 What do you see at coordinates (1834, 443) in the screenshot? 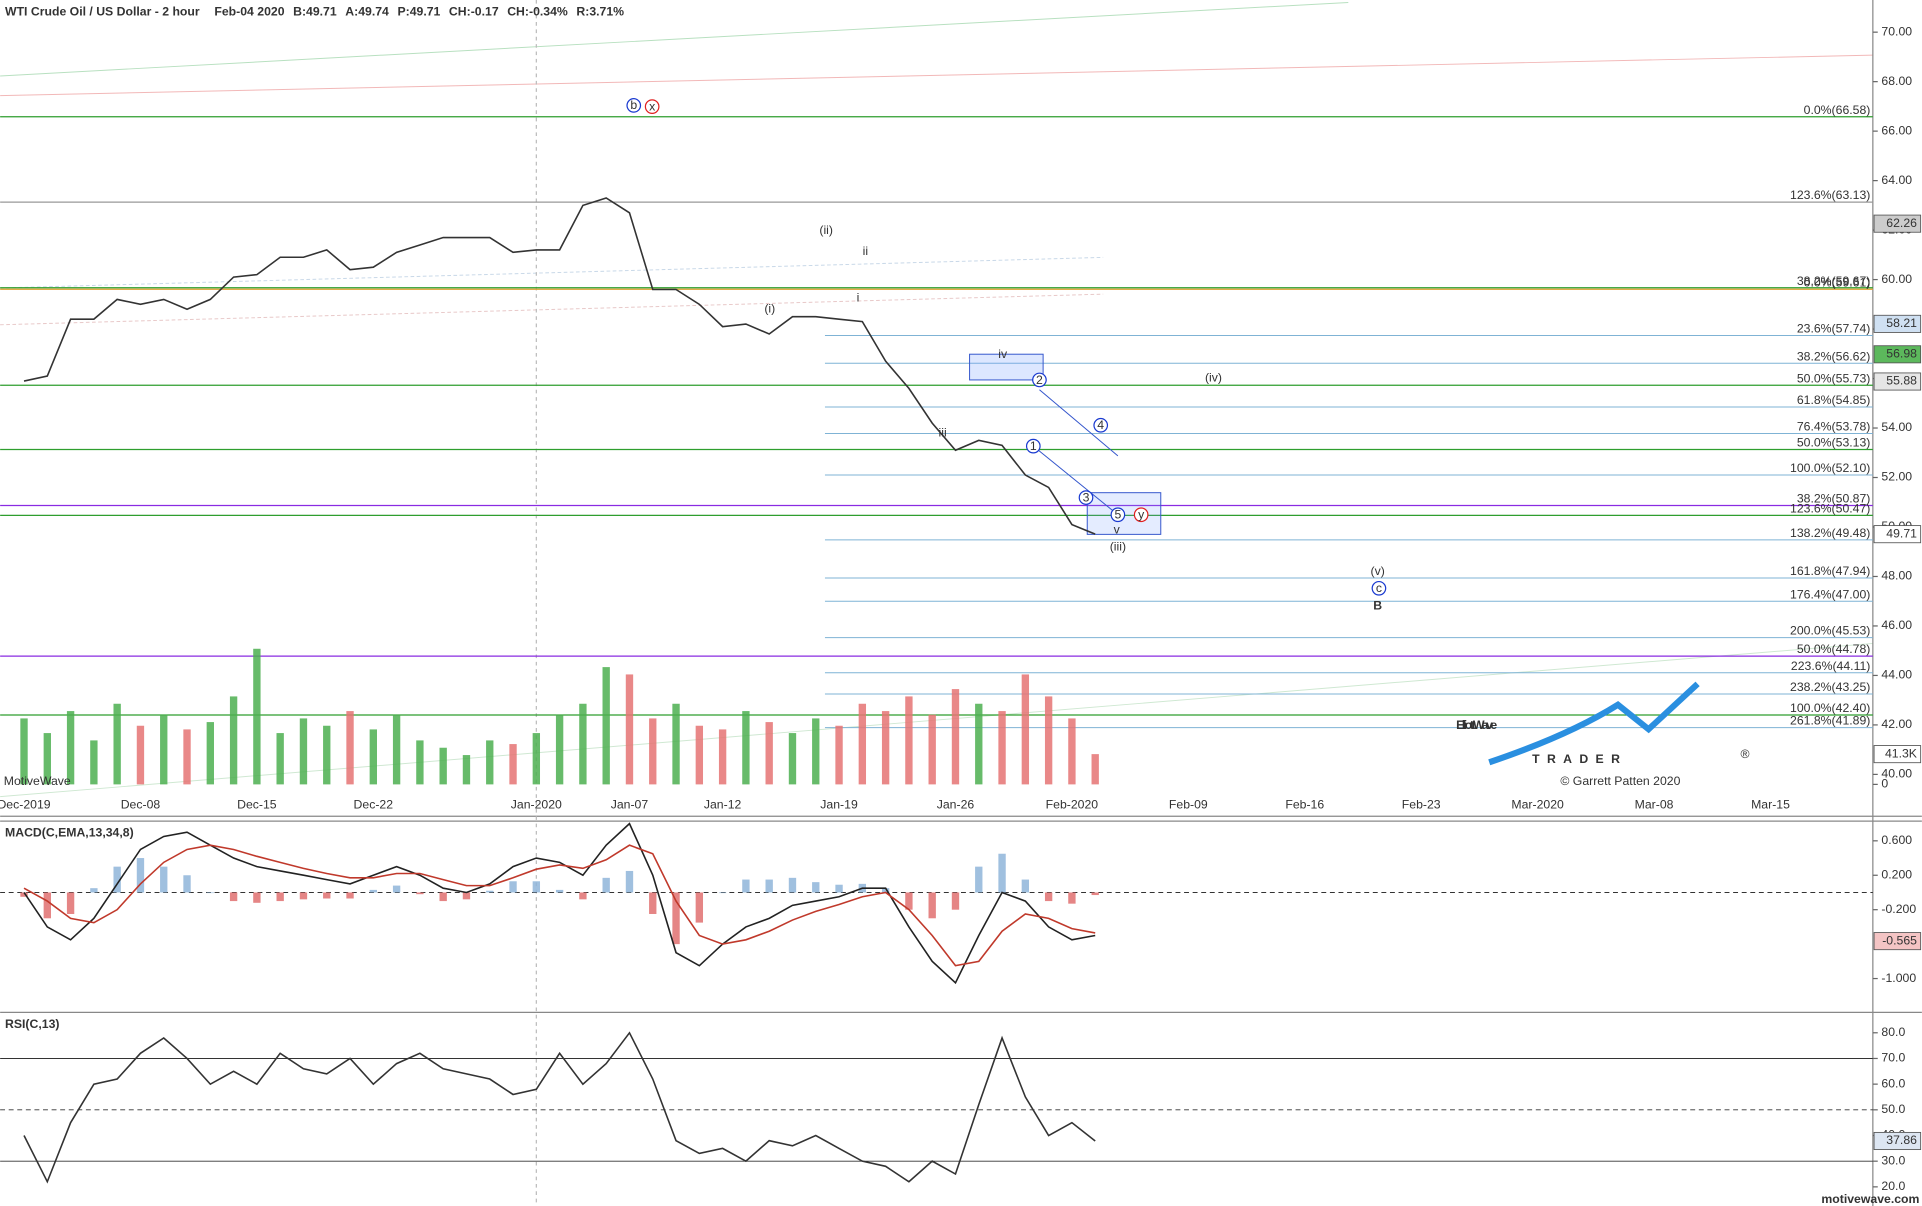
I see `level-label: 50.0%(53.13)` at bounding box center [1834, 443].